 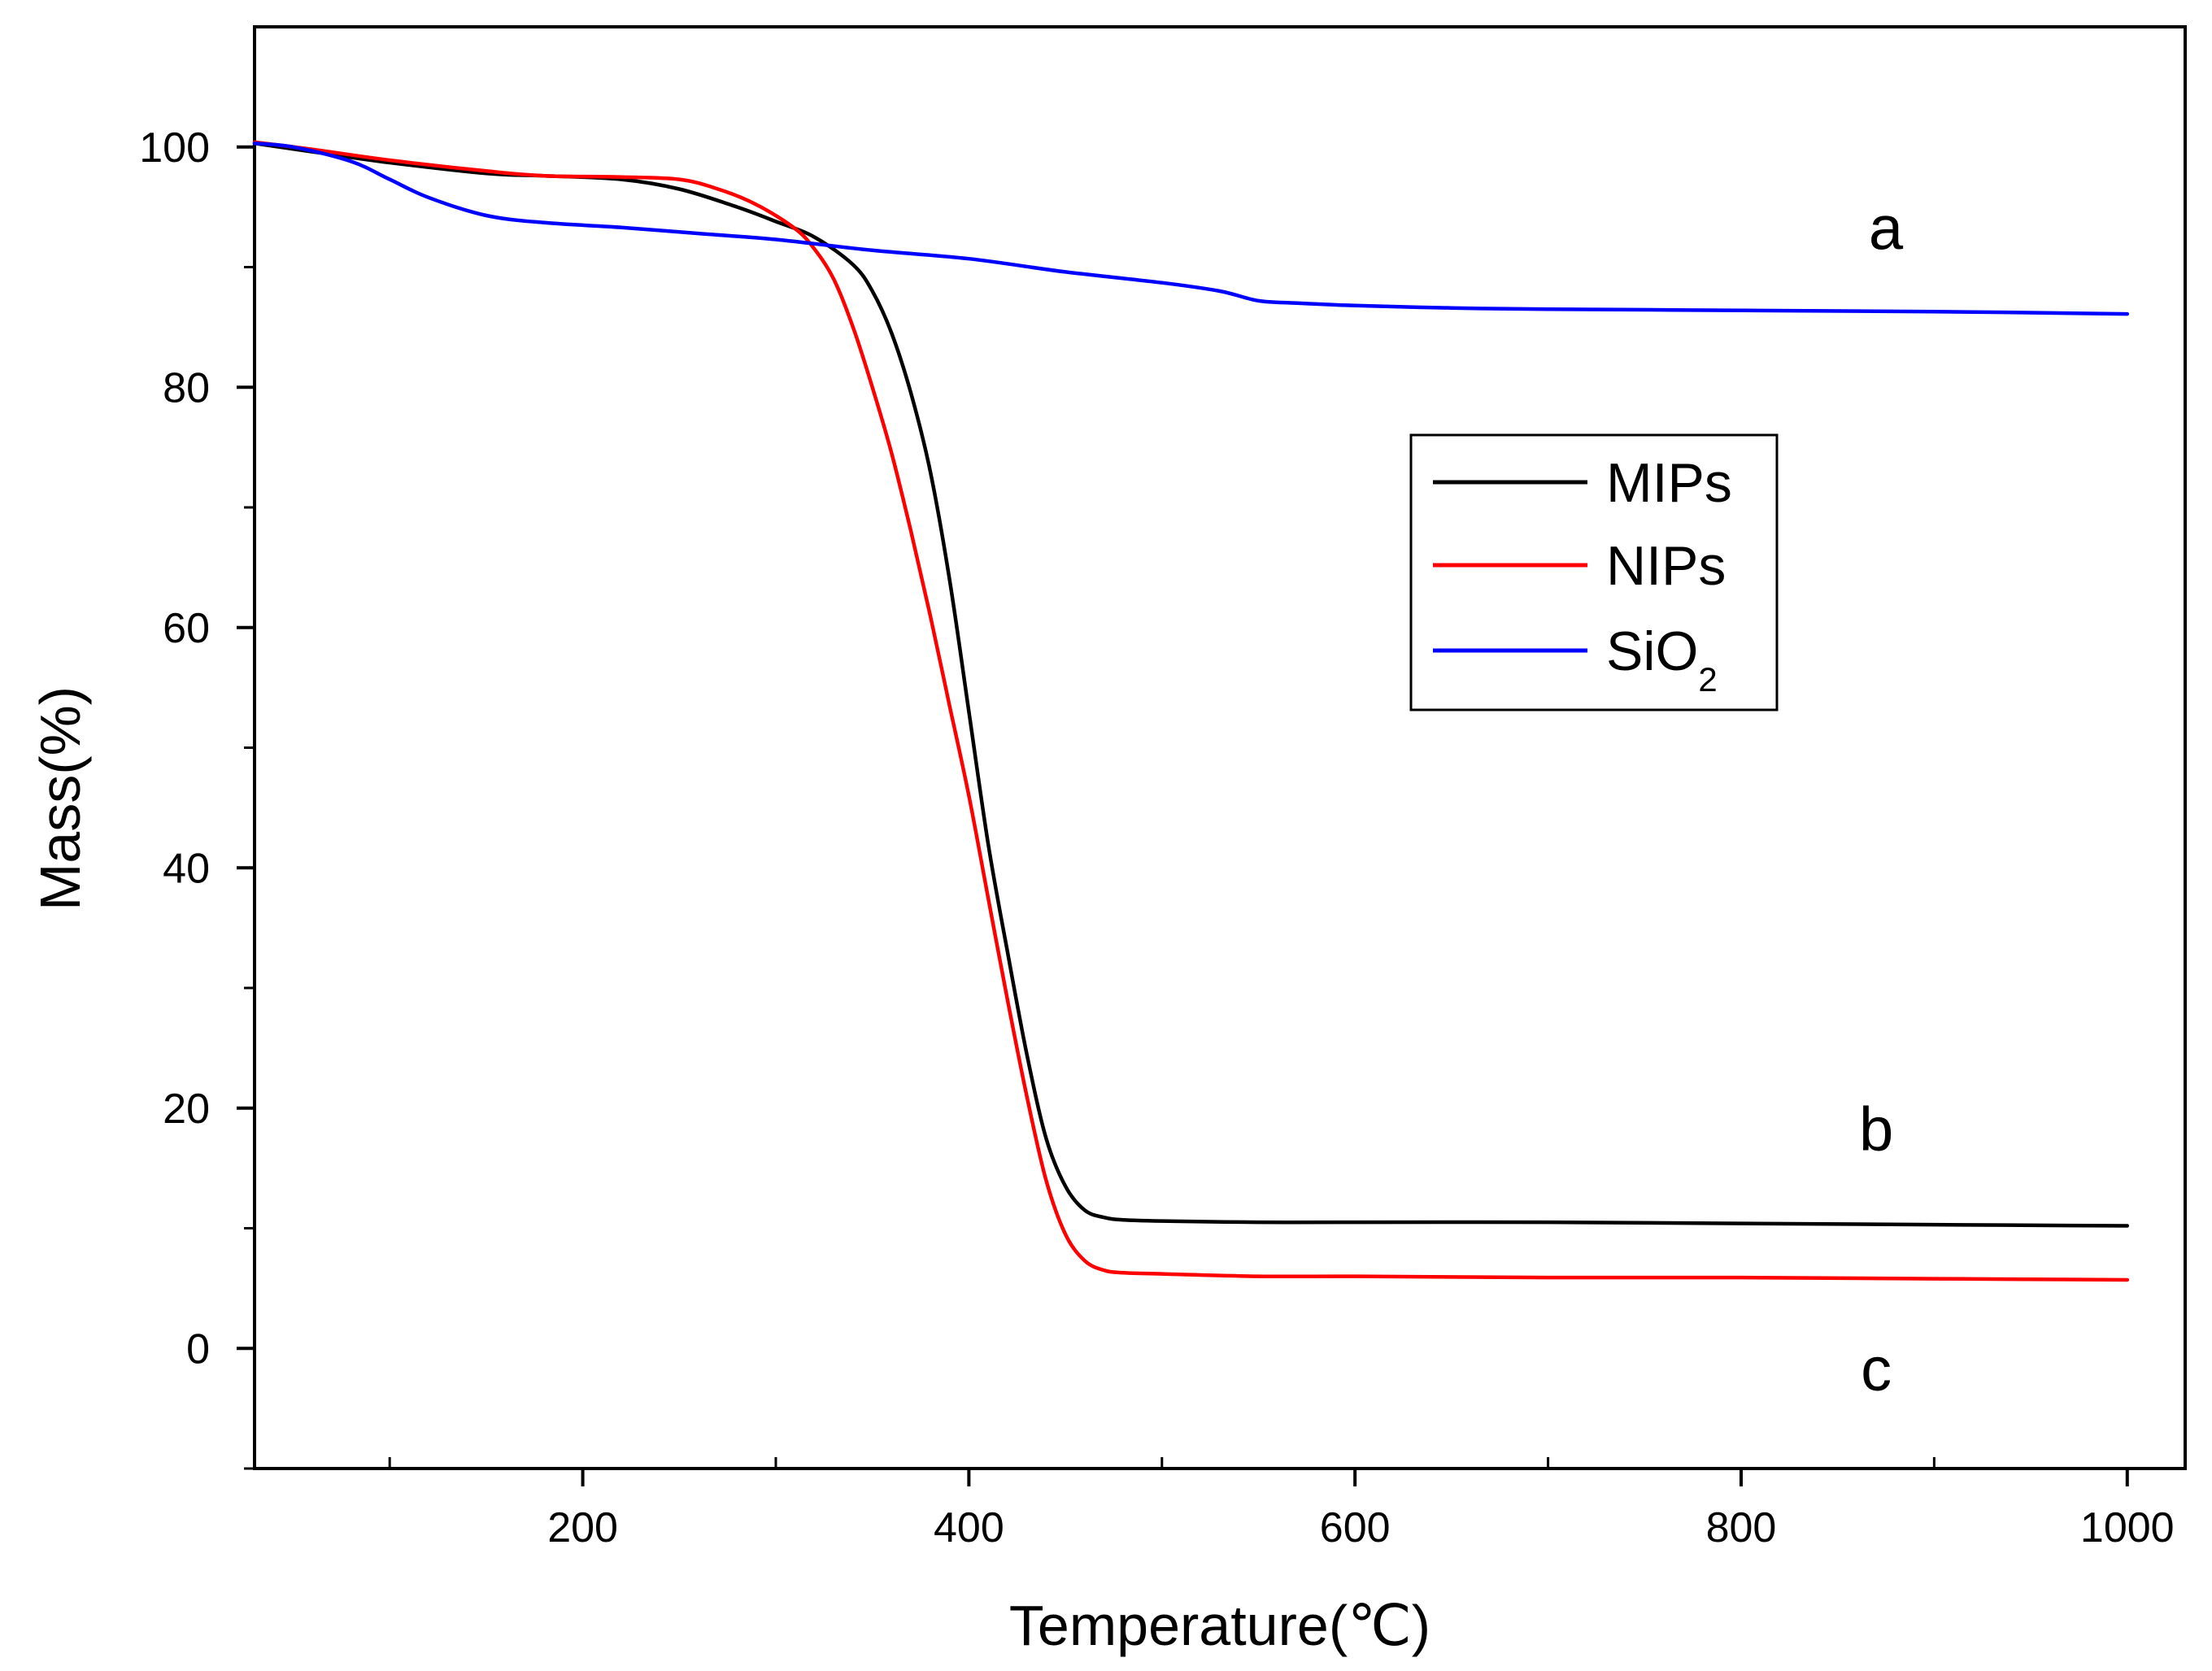 What do you see at coordinates (1876, 1369) in the screenshot?
I see `annotation-c: c` at bounding box center [1876, 1369].